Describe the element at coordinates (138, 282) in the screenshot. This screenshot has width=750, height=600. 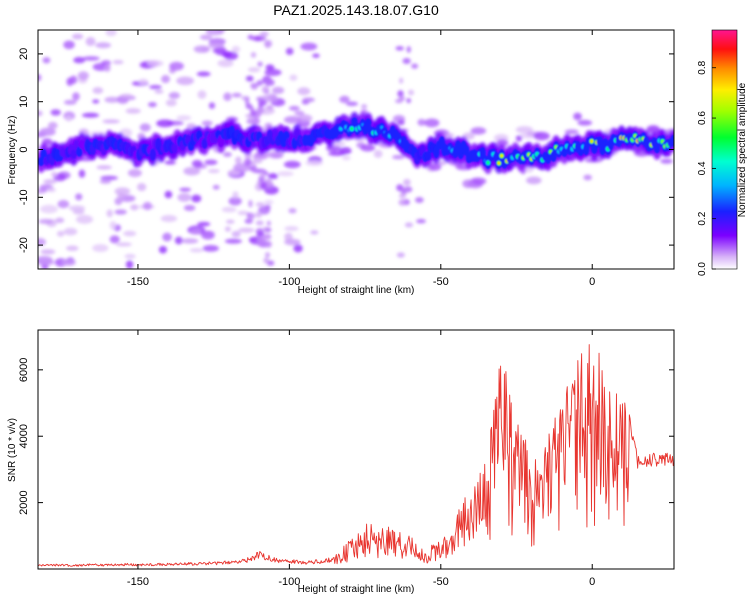
I see `spectrogram-x-tick-label: -150` at that location.